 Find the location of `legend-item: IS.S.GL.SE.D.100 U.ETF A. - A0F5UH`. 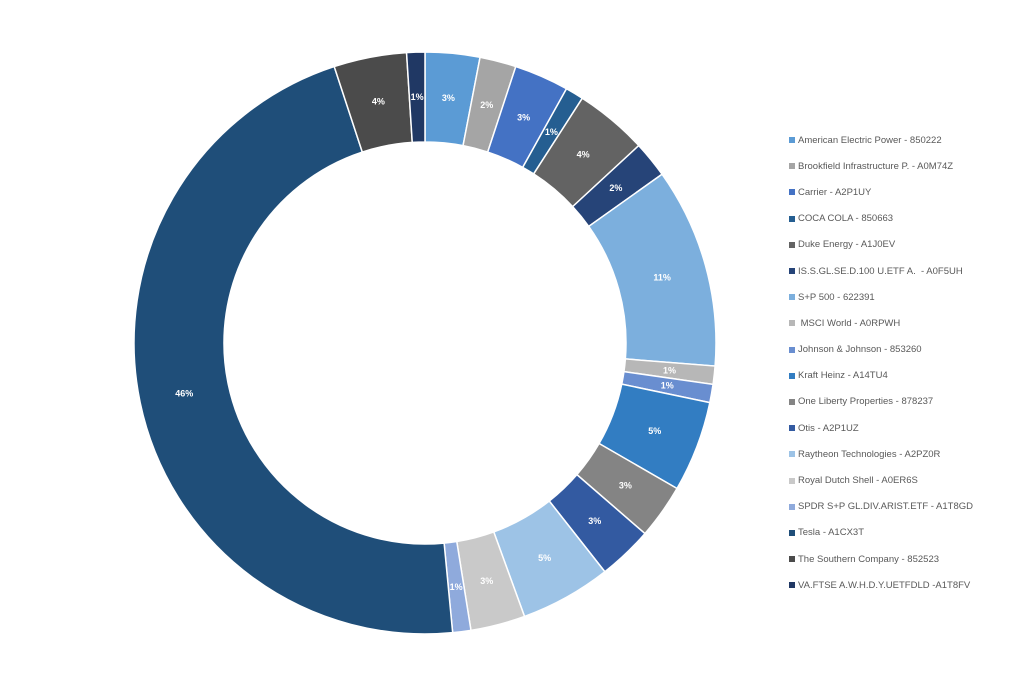

legend-item: IS.S.GL.SE.D.100 U.ETF A. - A0F5UH is located at coordinates (881, 271).